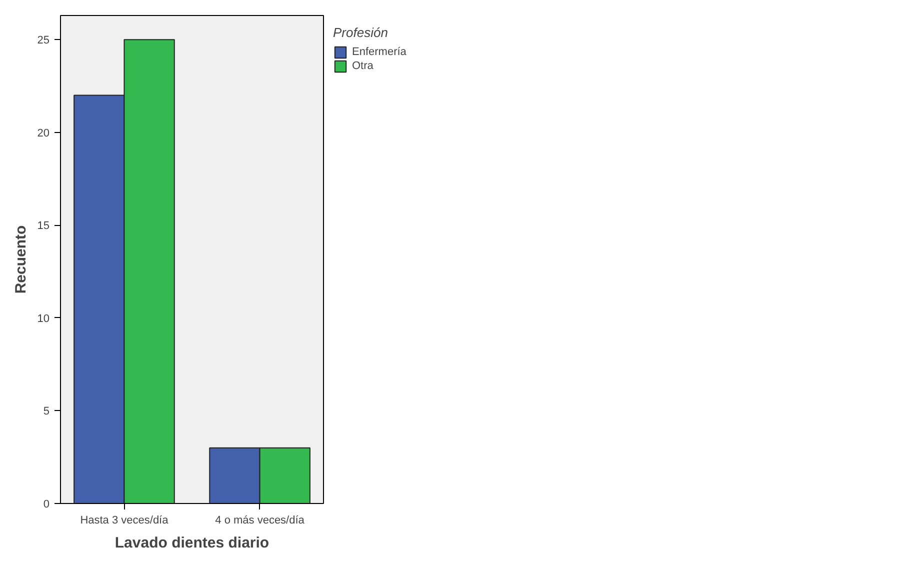  What do you see at coordinates (363, 66) in the screenshot?
I see `legend-label: Otra` at bounding box center [363, 66].